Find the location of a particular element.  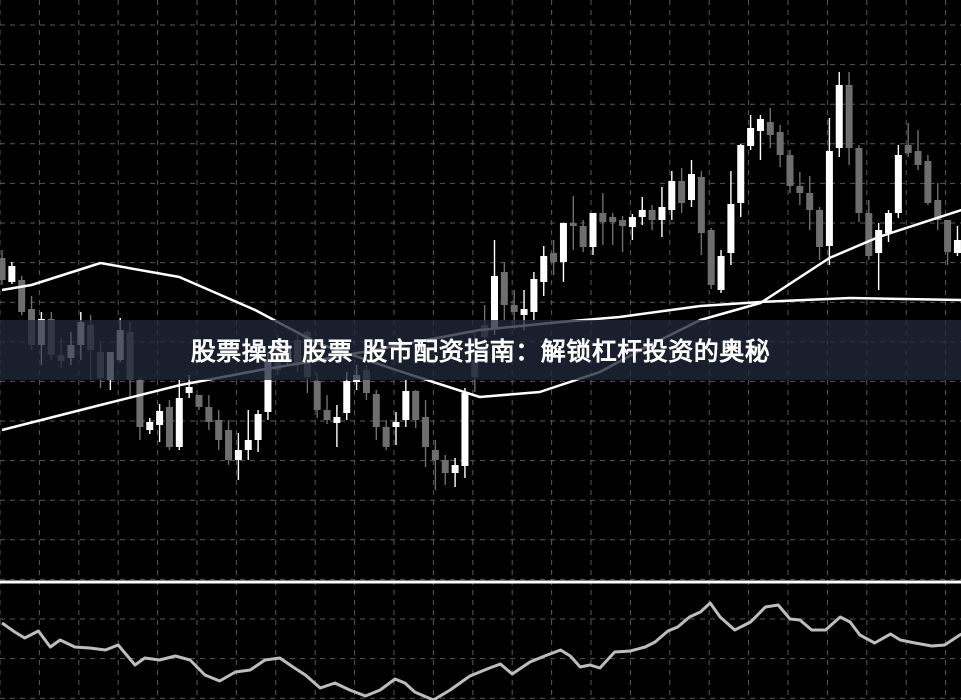

title-banner: 股票操盘 股票 股市配资指南：解锁杠杆投资的奥秘 is located at coordinates (480, 350).